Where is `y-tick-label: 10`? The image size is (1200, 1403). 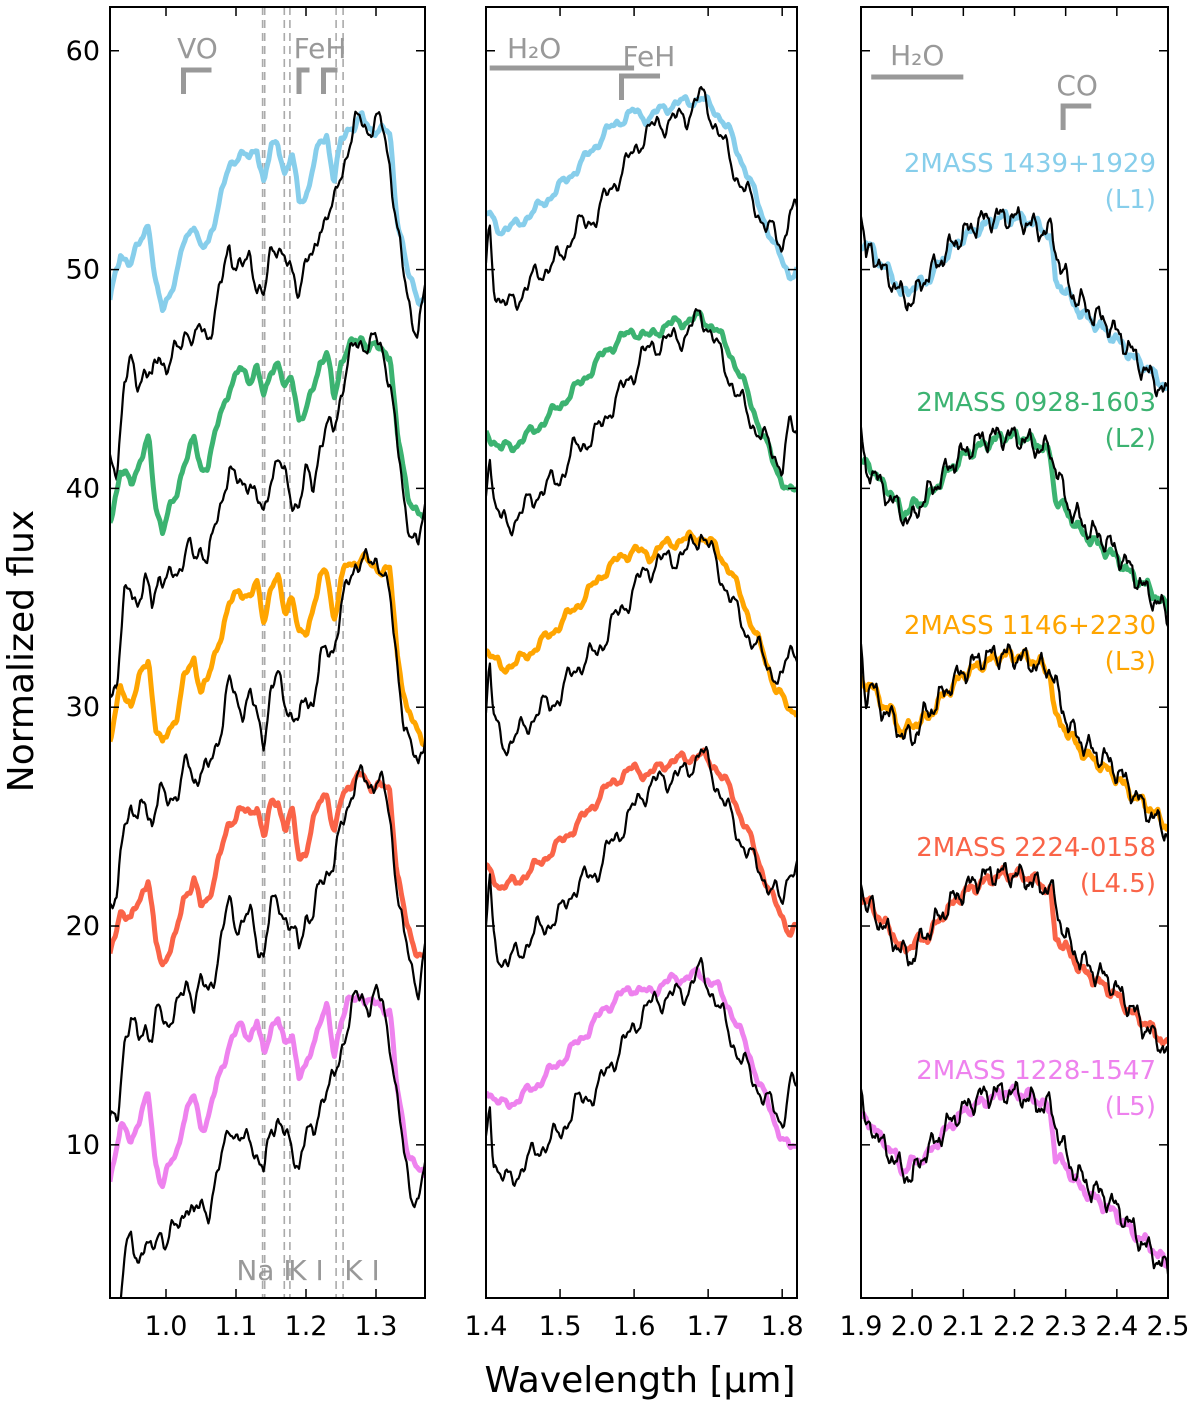 y-tick-label: 10 is located at coordinates (83, 1145).